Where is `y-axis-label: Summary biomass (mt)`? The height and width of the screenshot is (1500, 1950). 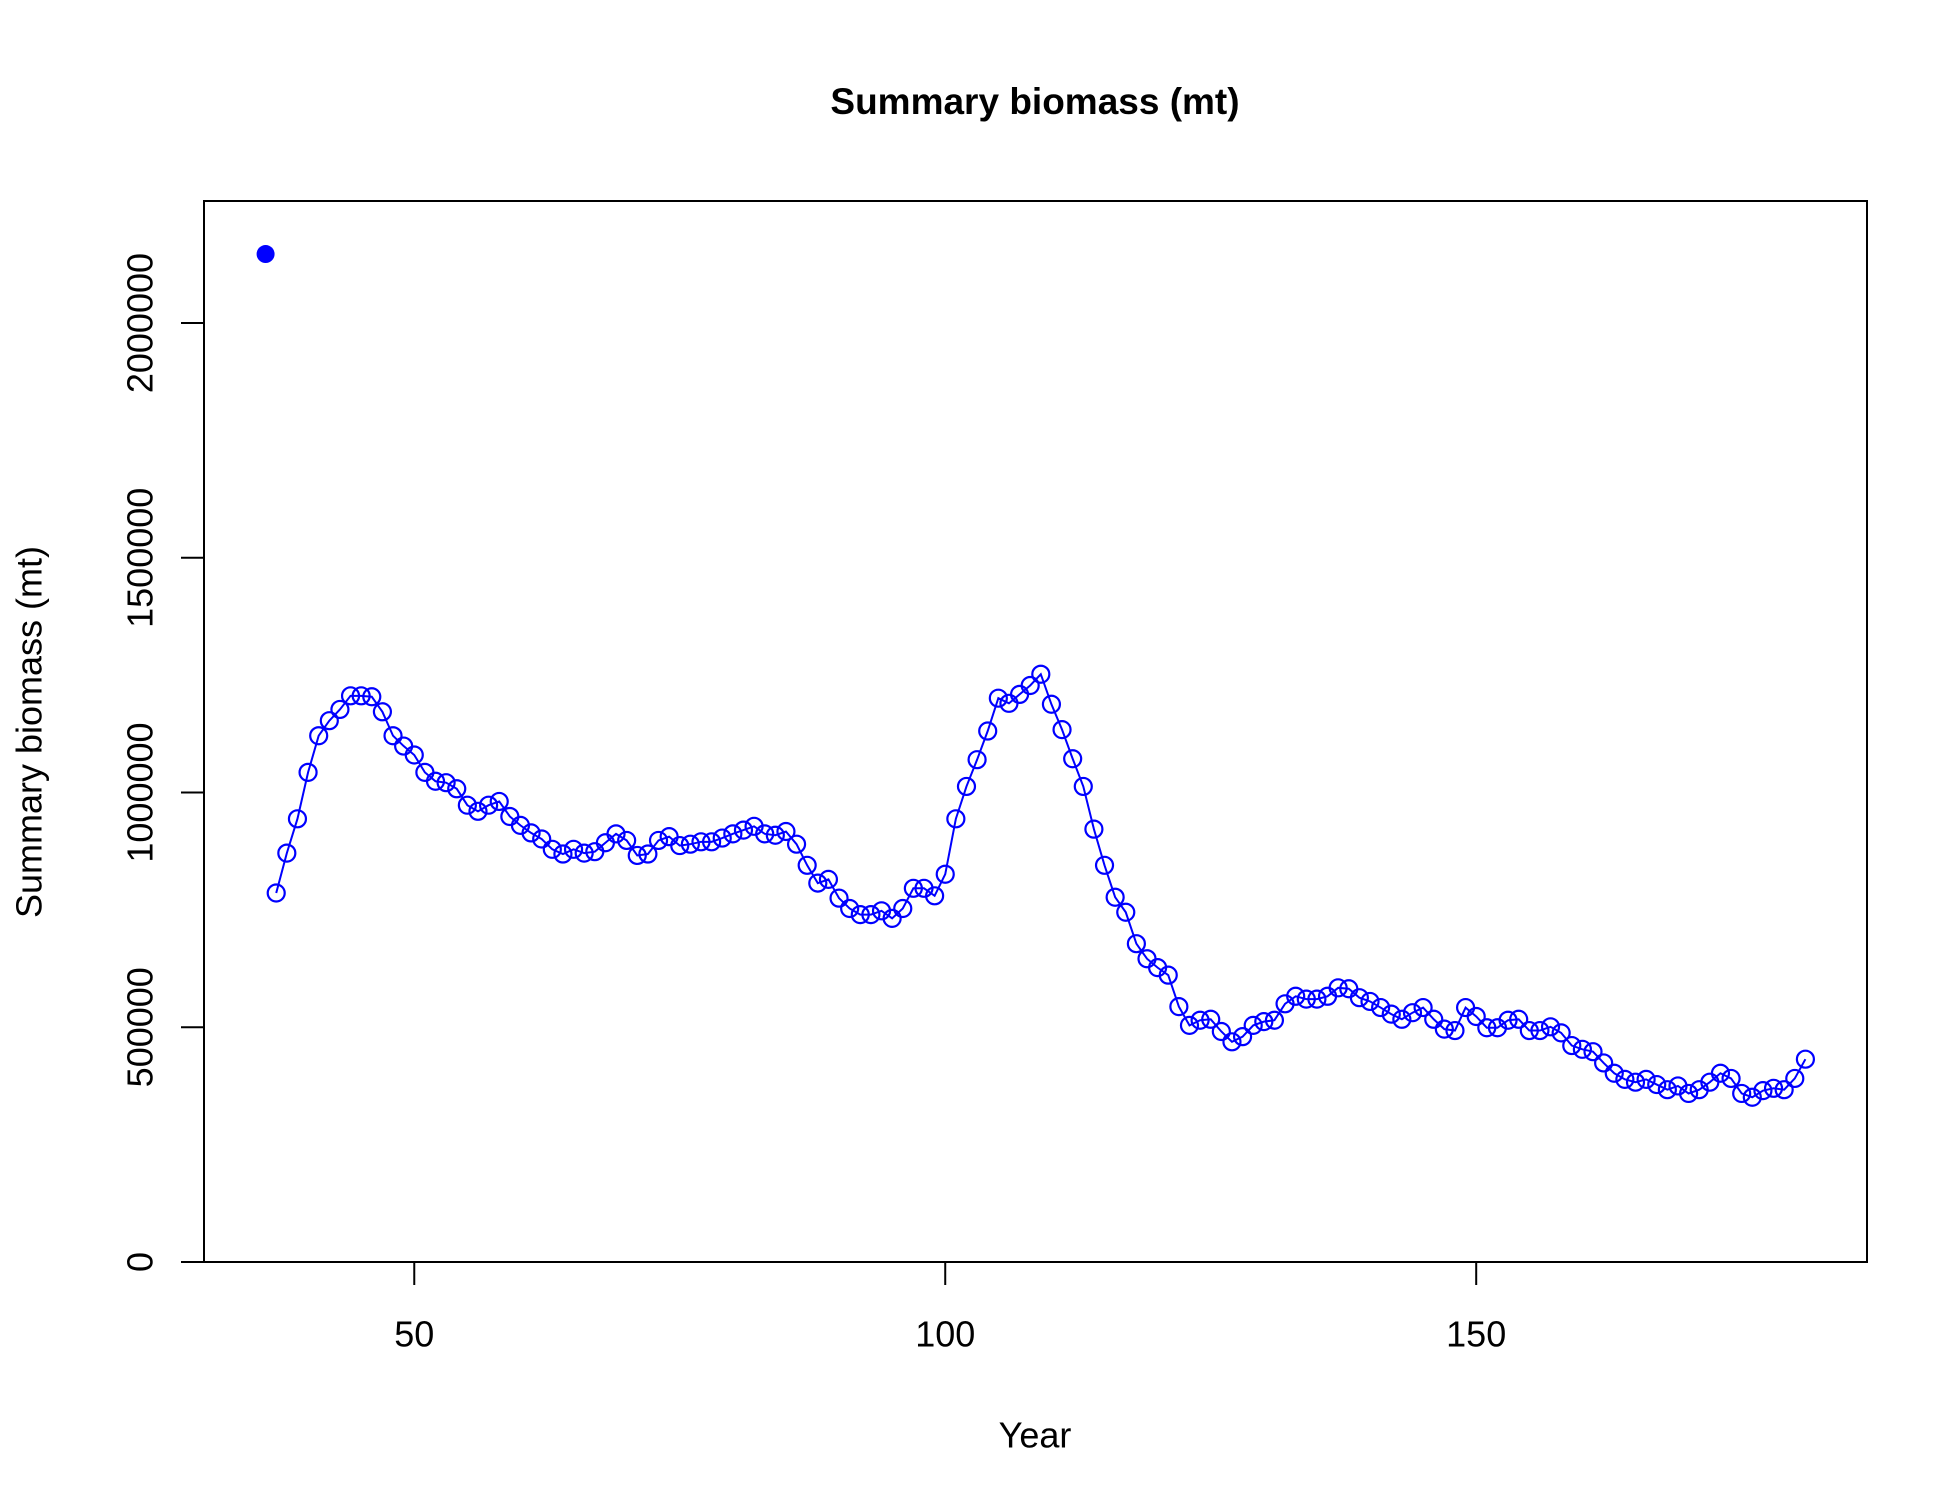
y-axis-label: Summary biomass (mt) is located at coordinates (29, 732).